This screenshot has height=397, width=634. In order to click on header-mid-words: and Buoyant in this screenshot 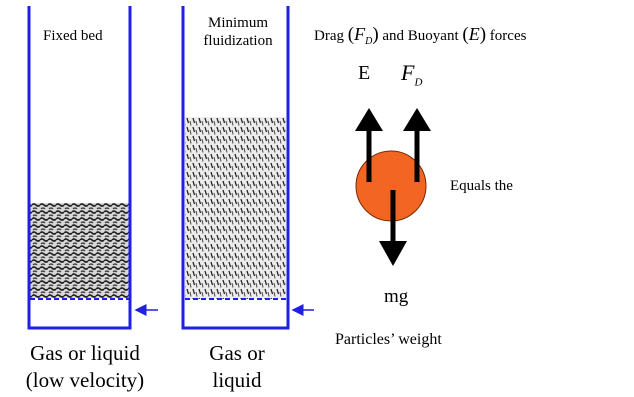, I will do `click(420, 36)`.